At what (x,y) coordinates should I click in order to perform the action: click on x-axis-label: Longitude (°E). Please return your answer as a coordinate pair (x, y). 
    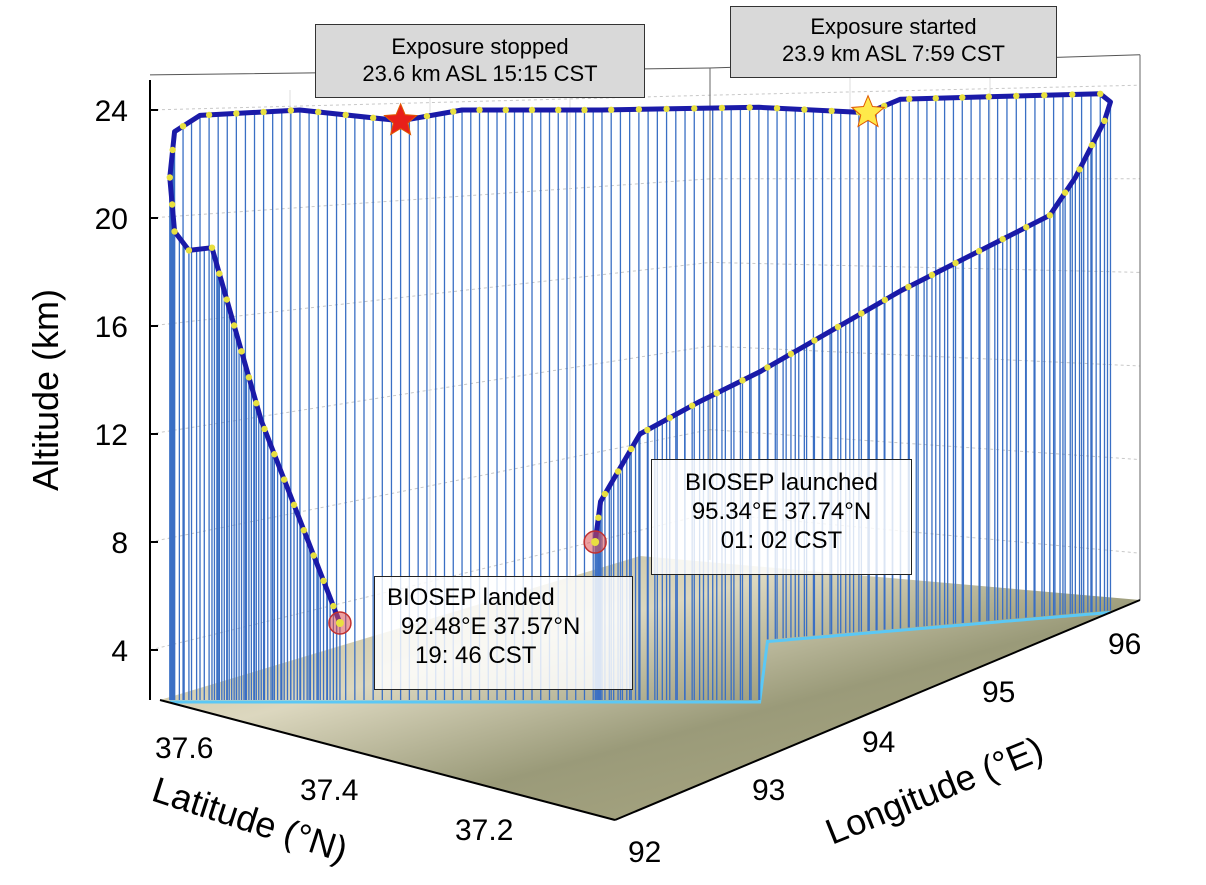
    Looking at the image, I should click on (934, 790).